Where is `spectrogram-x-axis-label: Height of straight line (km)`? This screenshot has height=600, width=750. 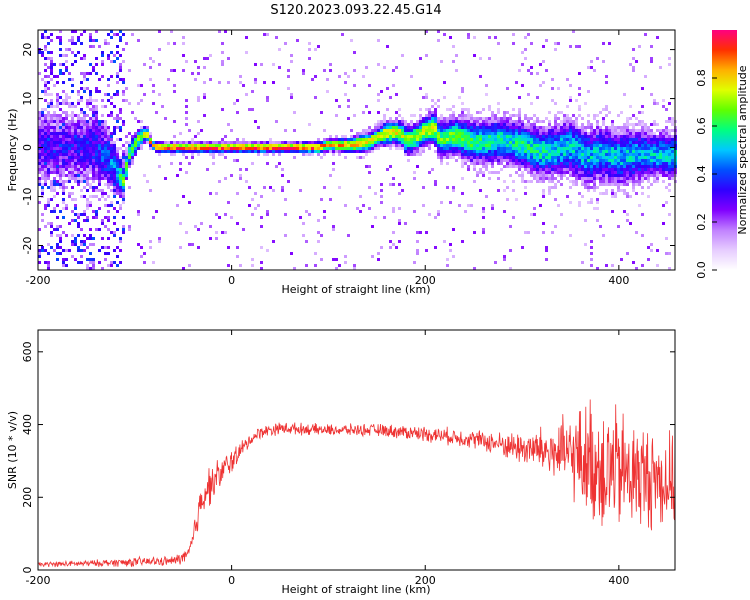
spectrogram-x-axis-label: Height of straight line (km) is located at coordinates (355, 289).